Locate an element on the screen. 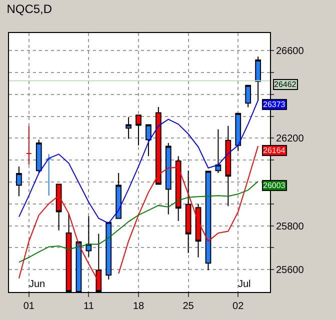 The height and width of the screenshot is (320, 336). x-tick-label: 01 is located at coordinates (29, 306).